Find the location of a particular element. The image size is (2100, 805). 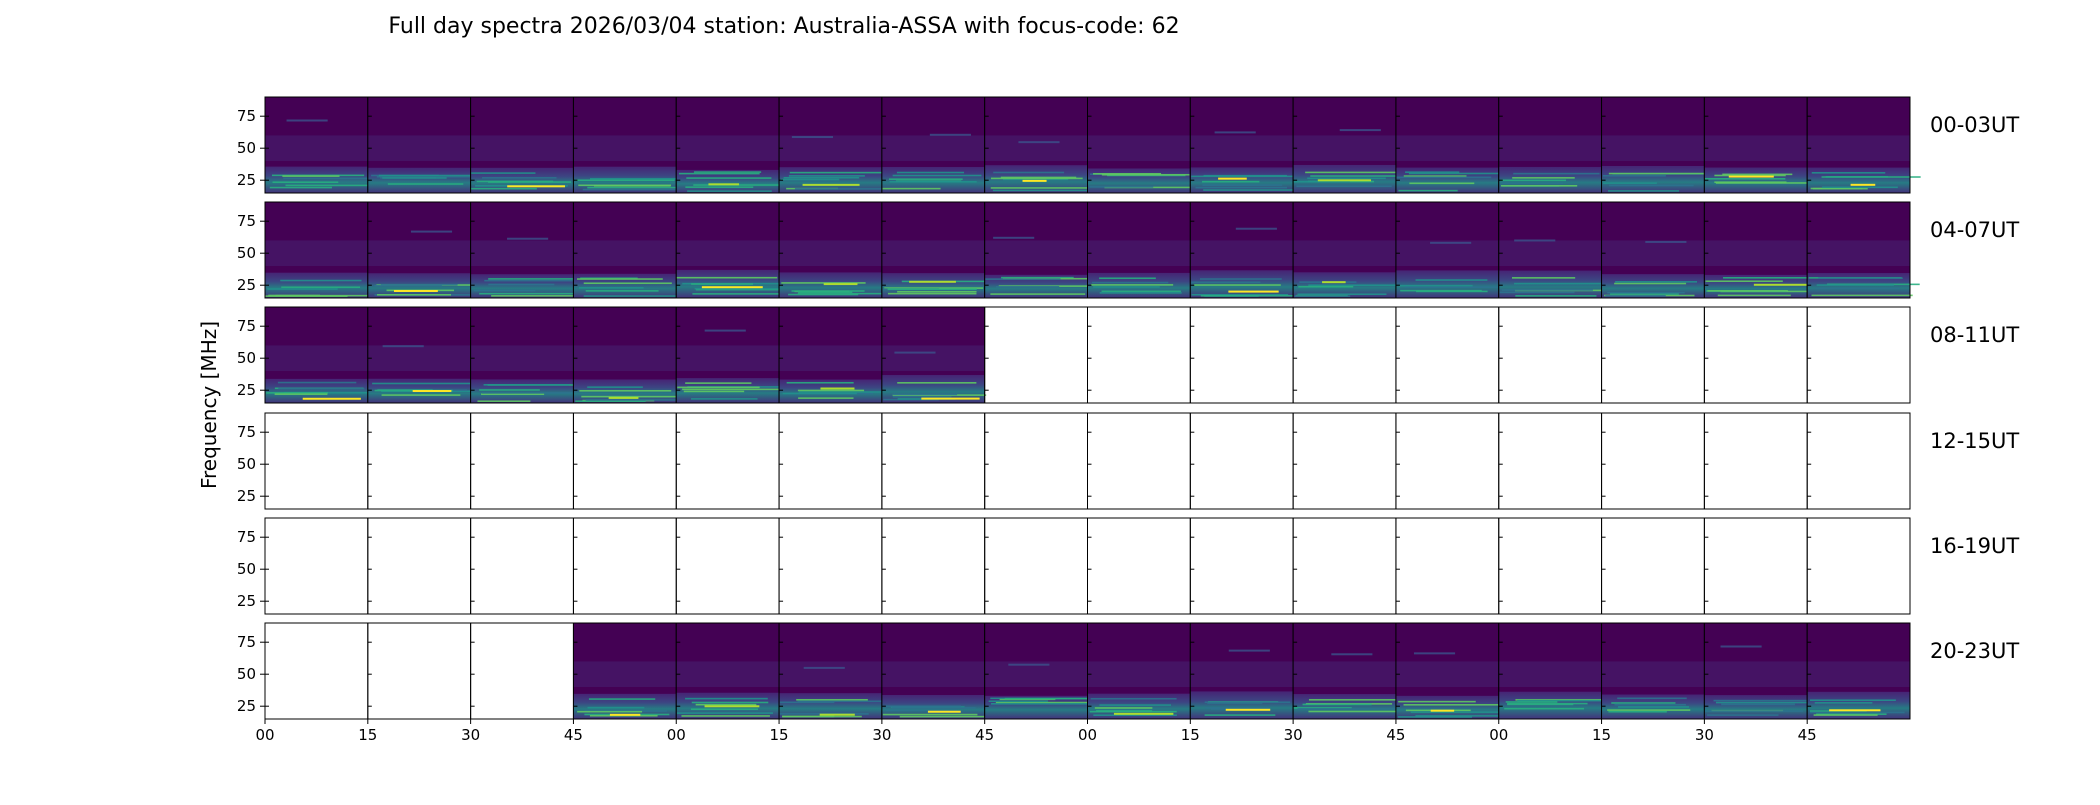

x-tick-label: 30 is located at coordinates (1704, 735).